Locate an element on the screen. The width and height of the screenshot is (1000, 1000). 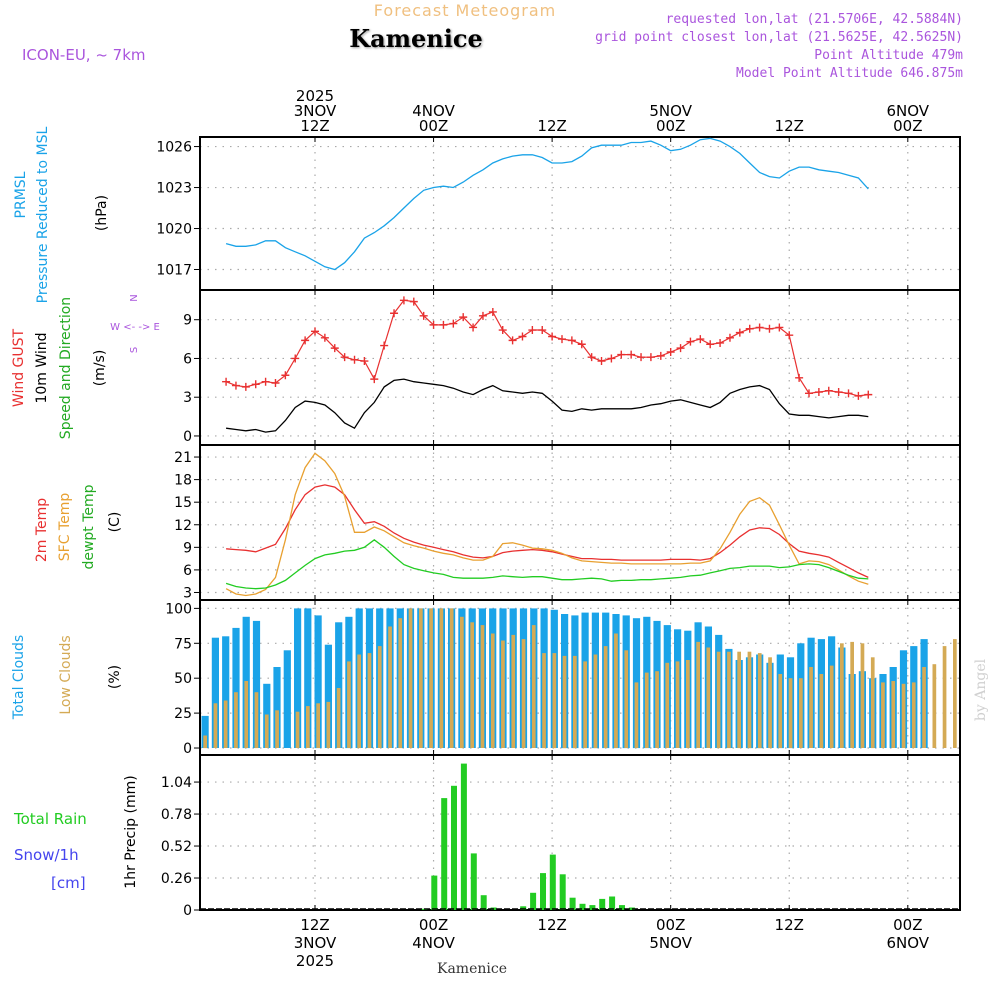
gust-line is located at coordinates (547, 348).